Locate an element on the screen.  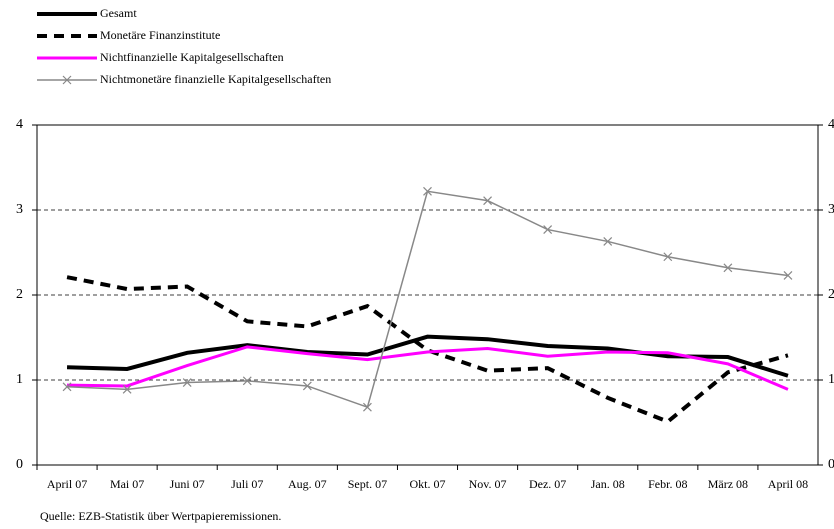
x-tick-label: April 08 is located at coordinates (788, 484).